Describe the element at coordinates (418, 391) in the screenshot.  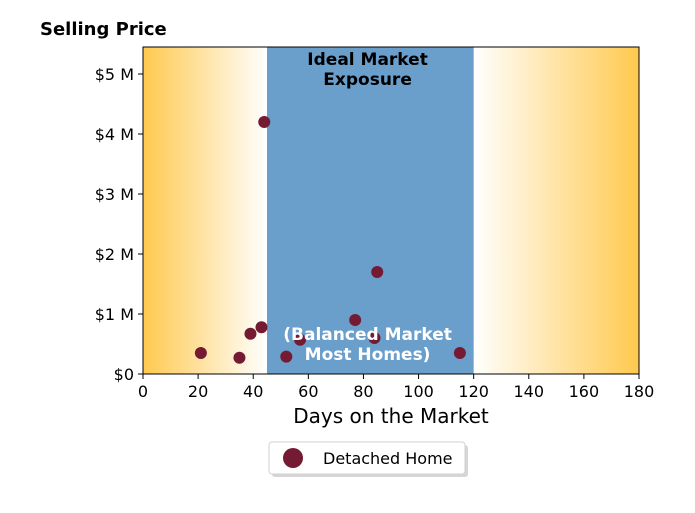
I see `x-tick-label: 100` at that location.